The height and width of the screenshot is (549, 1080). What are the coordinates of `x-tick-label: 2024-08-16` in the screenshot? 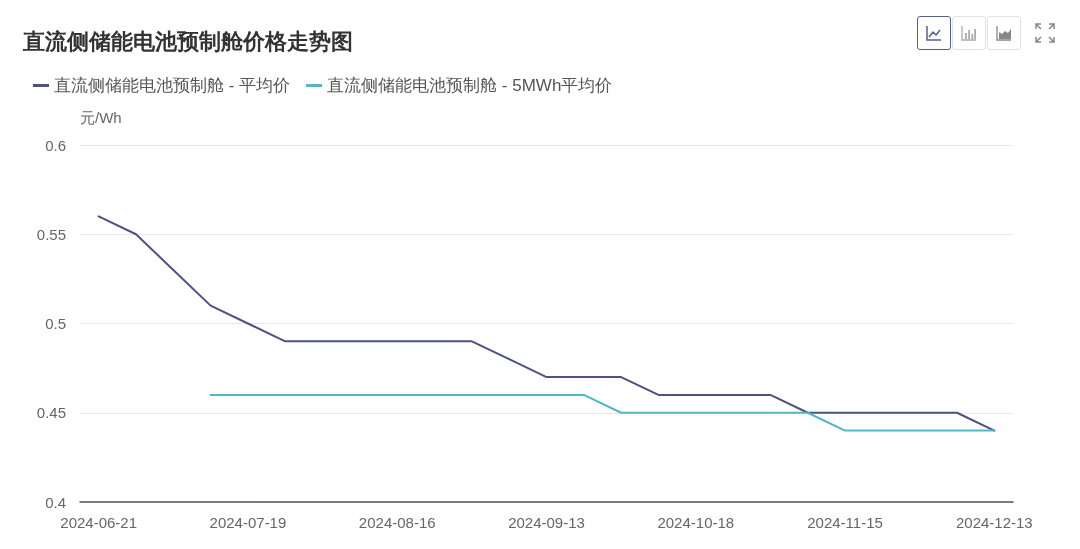 It's located at (397, 522).